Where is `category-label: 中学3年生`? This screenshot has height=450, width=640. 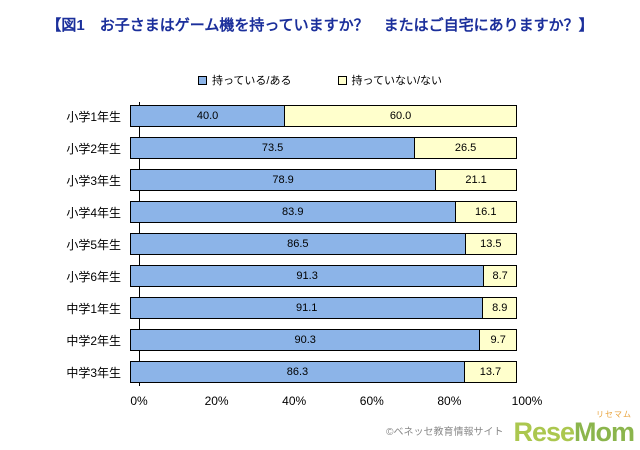
category-label: 中学3年生 is located at coordinates (93, 372).